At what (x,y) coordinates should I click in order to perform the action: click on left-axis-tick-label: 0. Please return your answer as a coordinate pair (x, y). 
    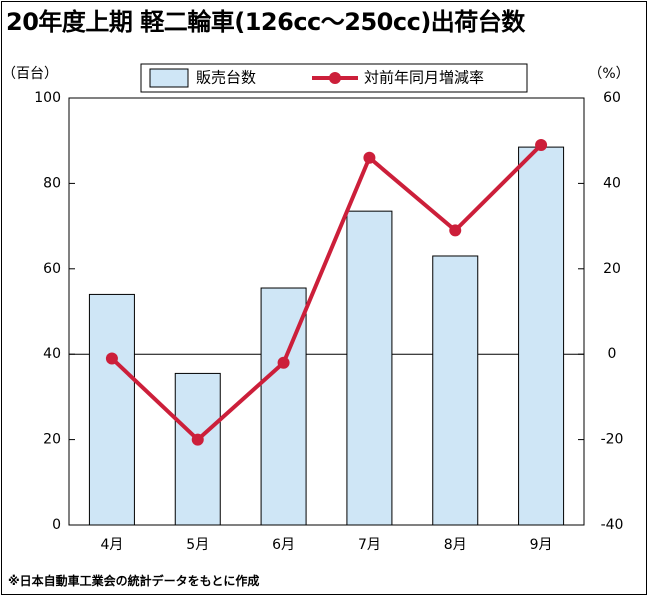
    Looking at the image, I should click on (56, 525).